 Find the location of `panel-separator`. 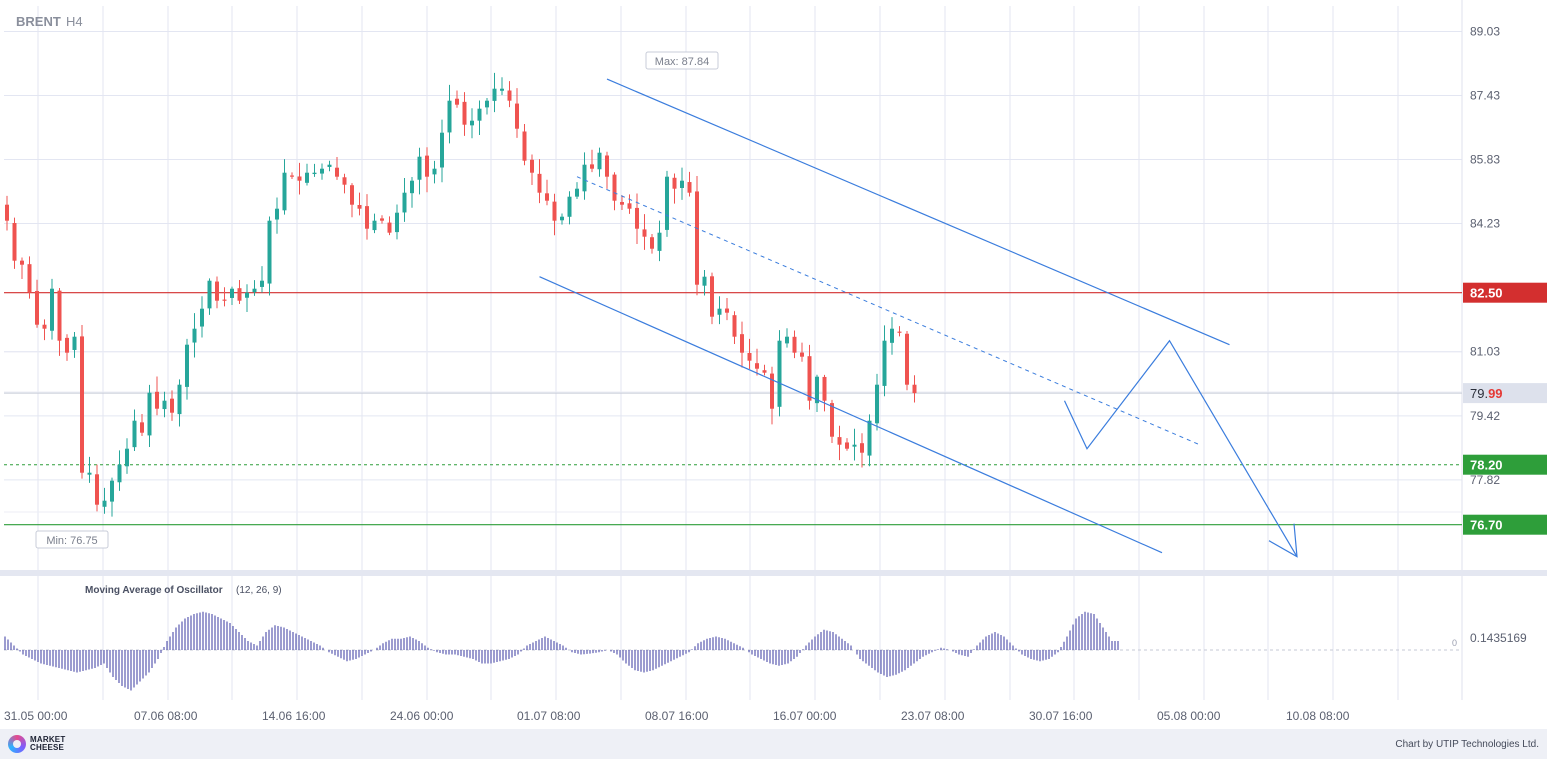

panel-separator is located at coordinates (773, 573).